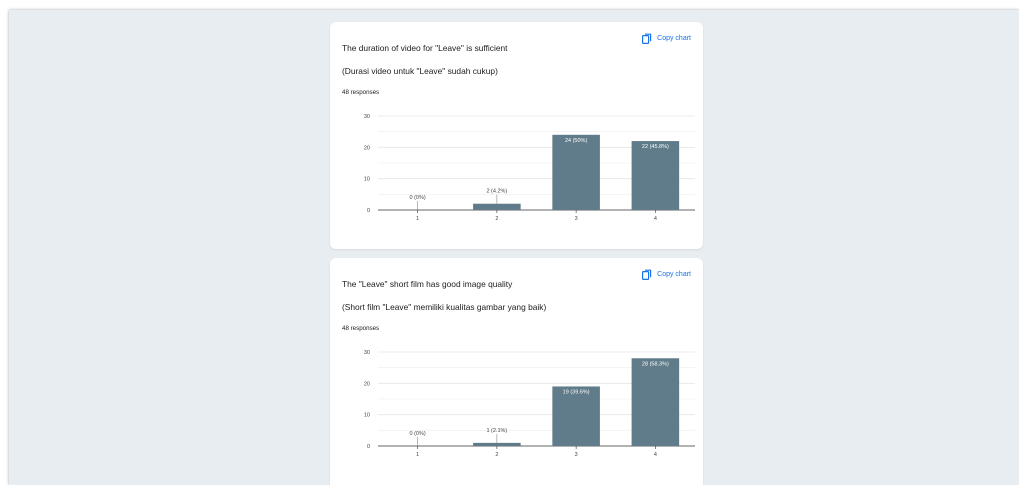 The height and width of the screenshot is (485, 1019). I want to click on data-label: 22 (45.8%), so click(655, 147).